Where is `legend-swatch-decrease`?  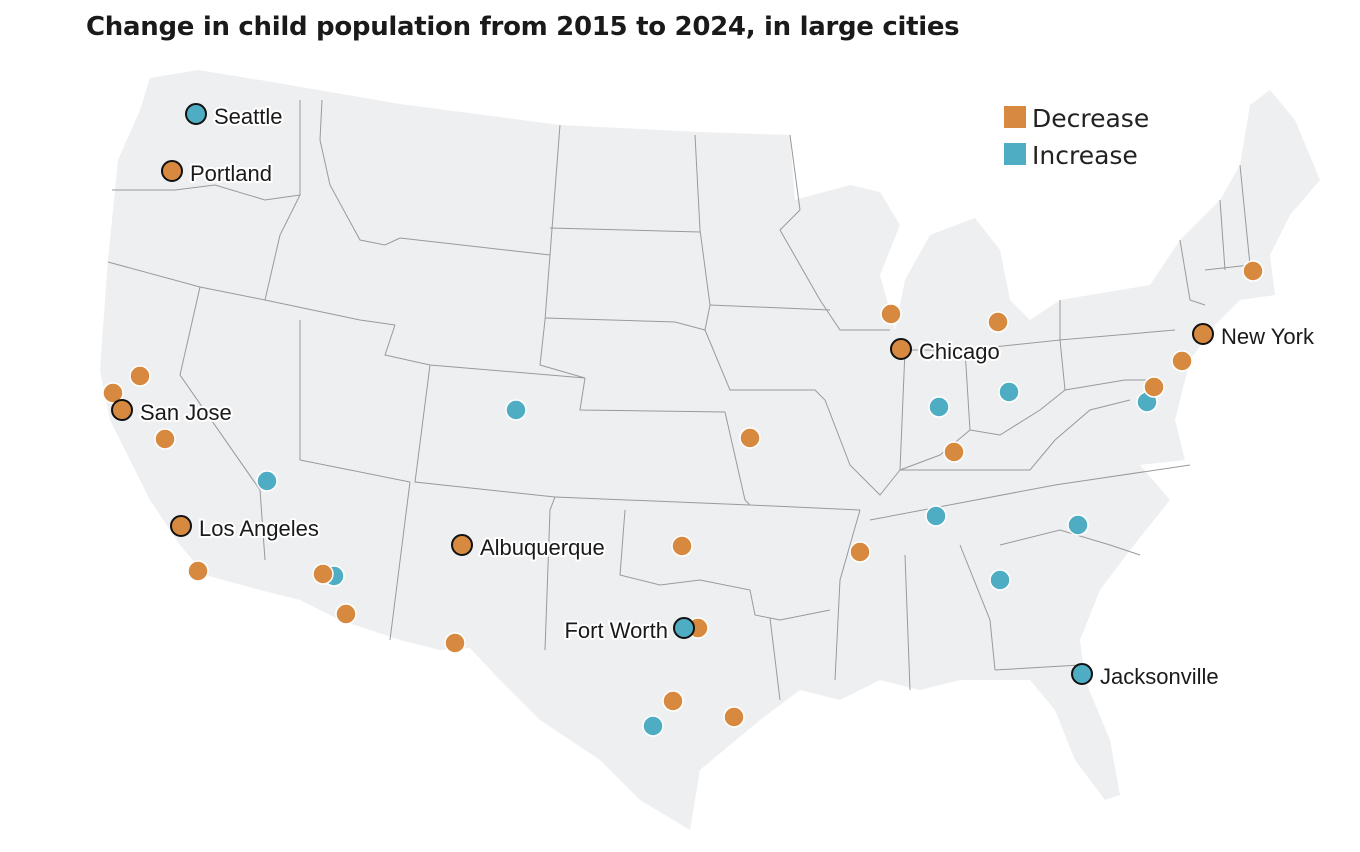
legend-swatch-decrease is located at coordinates (1015, 117).